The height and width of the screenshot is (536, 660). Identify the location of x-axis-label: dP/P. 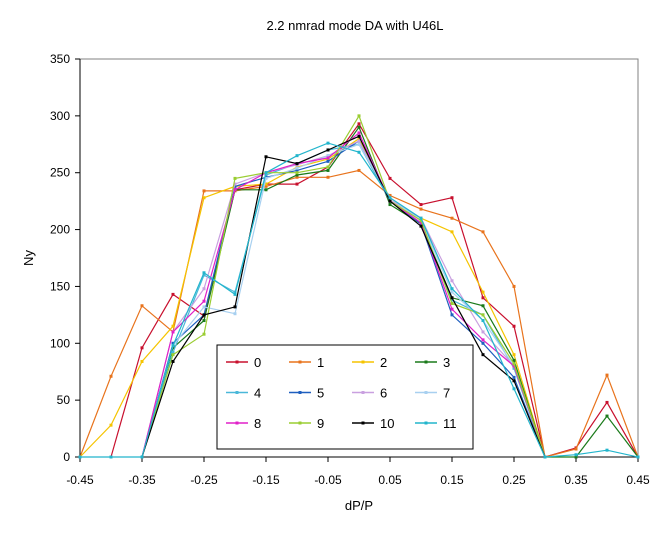
(359, 505).